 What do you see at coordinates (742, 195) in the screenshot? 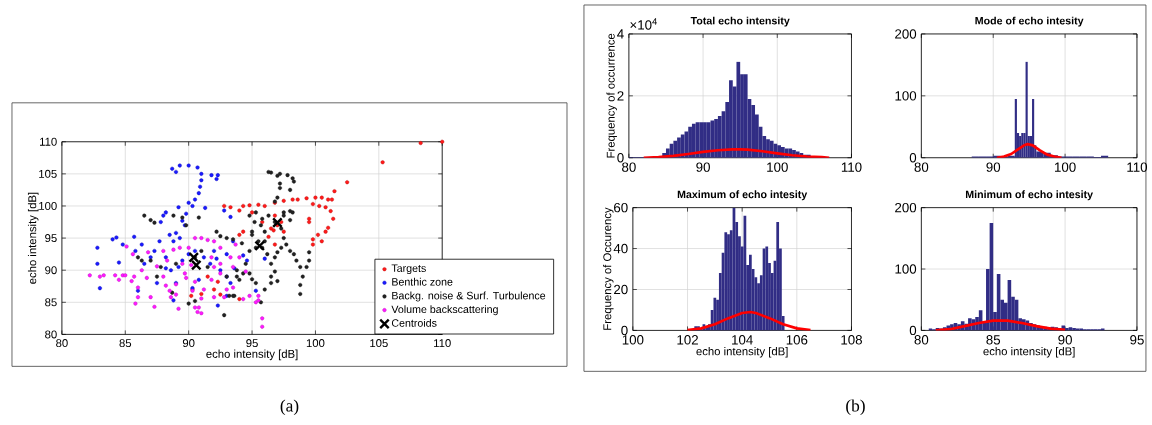
I see `chart-title: Maximum of echo intesity` at bounding box center [742, 195].